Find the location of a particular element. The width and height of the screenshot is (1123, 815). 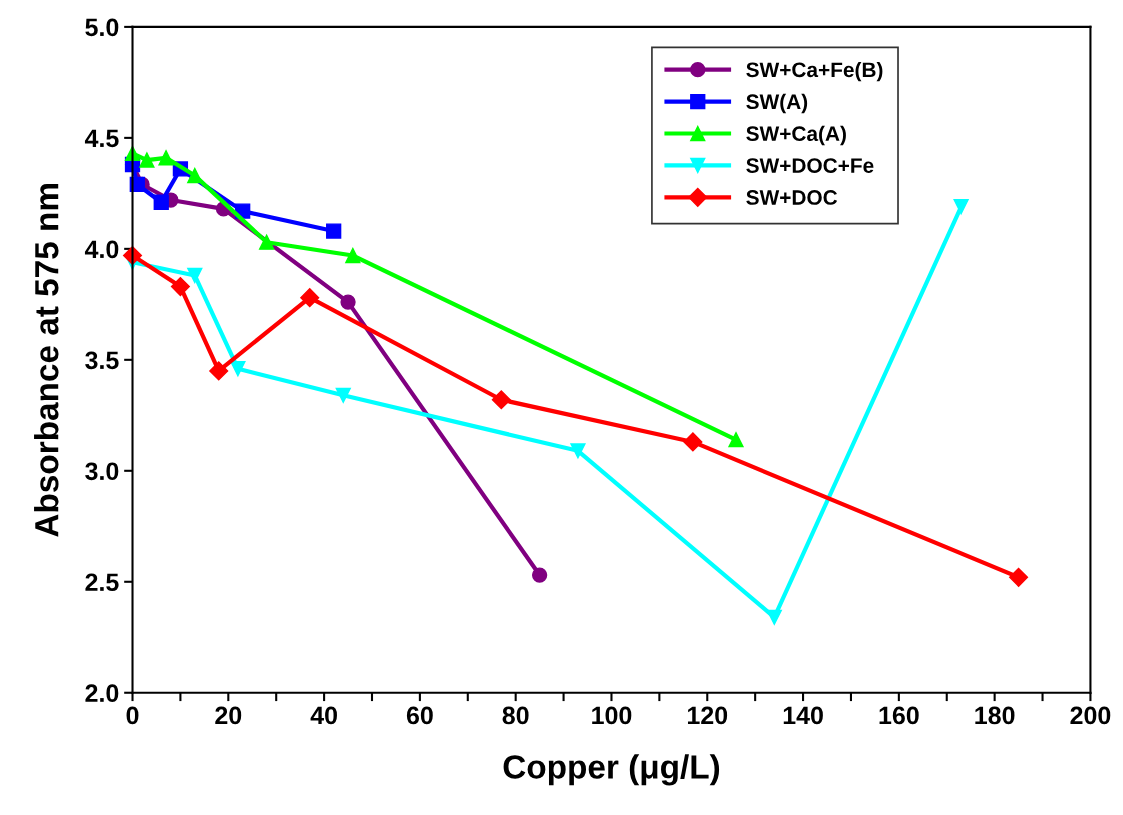

x-tick-label: 60 is located at coordinates (419, 715).